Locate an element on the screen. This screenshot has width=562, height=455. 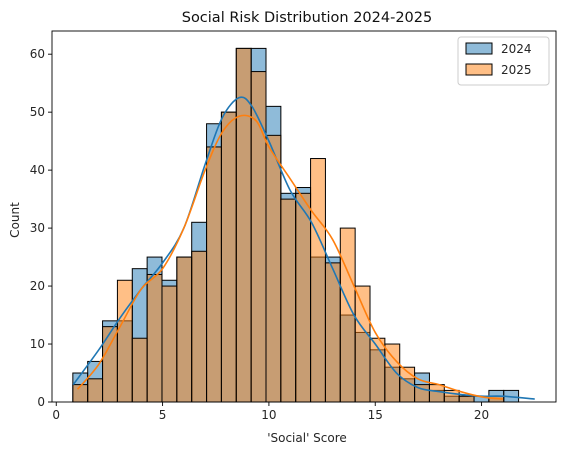
y-tick-label-0: 0 is located at coordinates (41, 402).